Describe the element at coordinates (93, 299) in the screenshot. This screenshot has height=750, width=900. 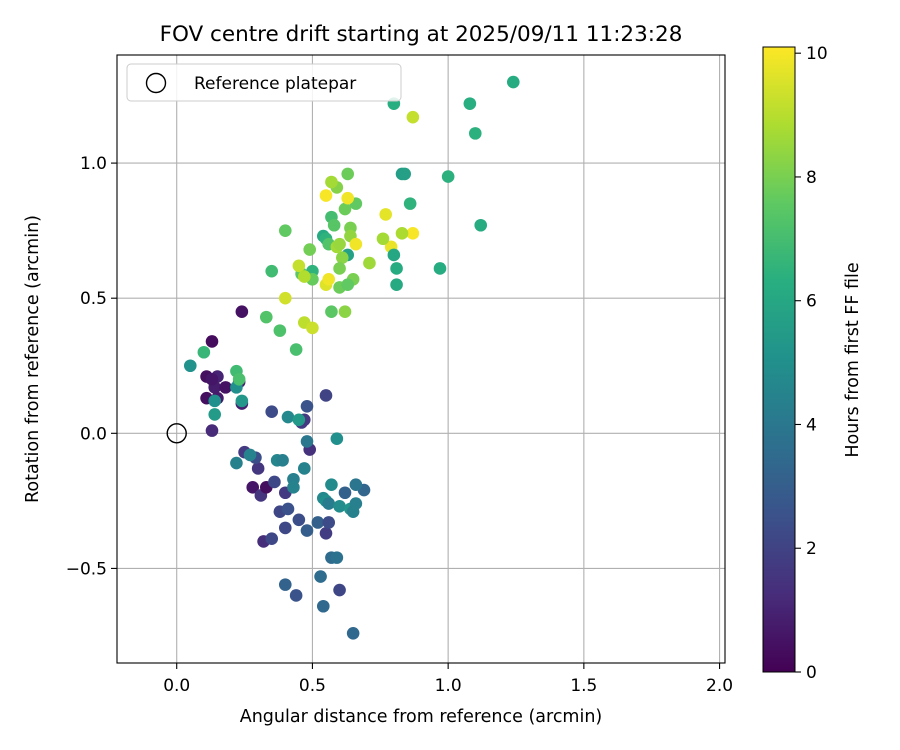
I see `y-tick-label: 0.5` at that location.